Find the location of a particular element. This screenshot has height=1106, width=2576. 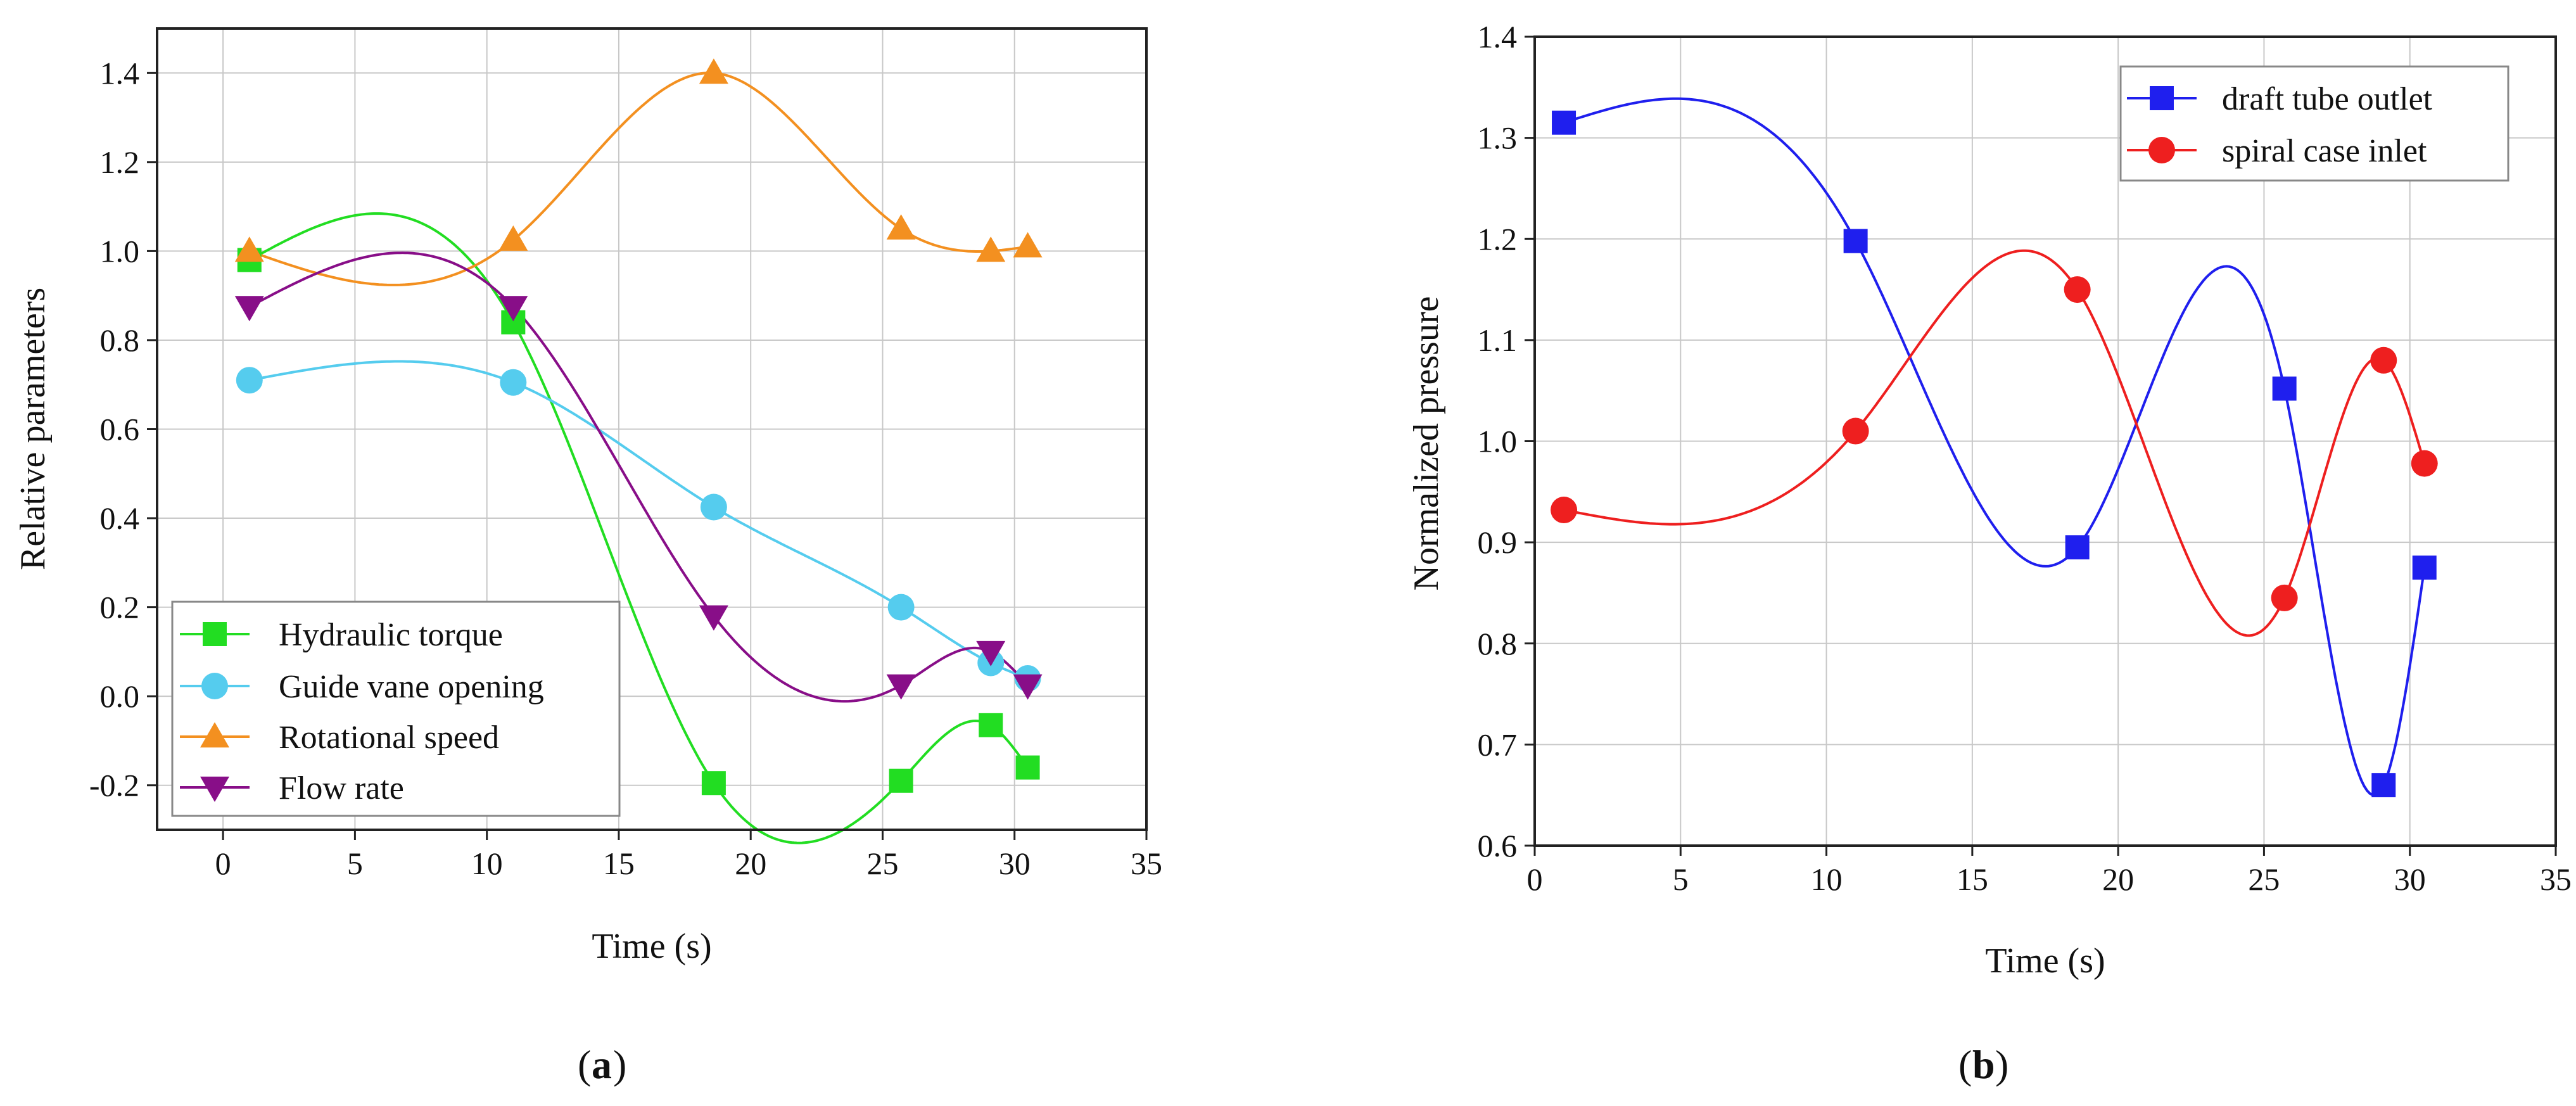

panel-b-label-close: ) is located at coordinates (2001, 1064).